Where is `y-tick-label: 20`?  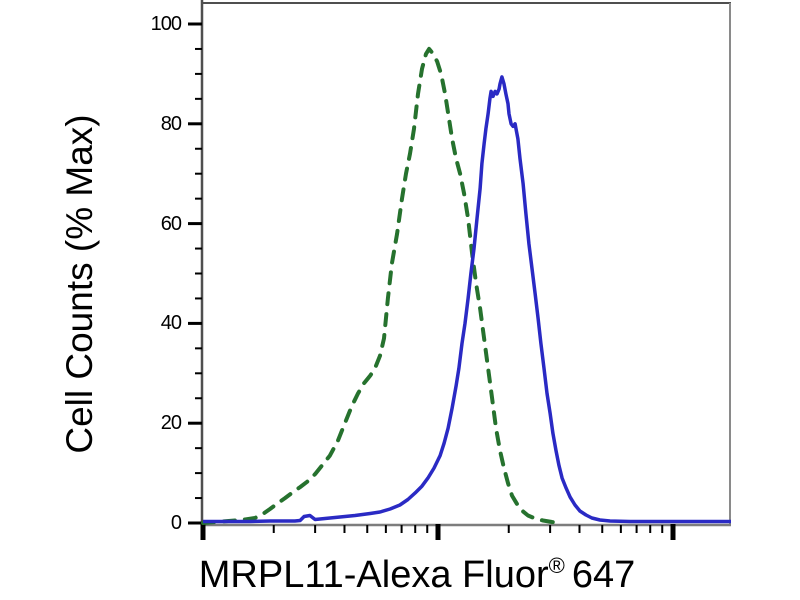
y-tick-label: 20 is located at coordinates (171, 423).